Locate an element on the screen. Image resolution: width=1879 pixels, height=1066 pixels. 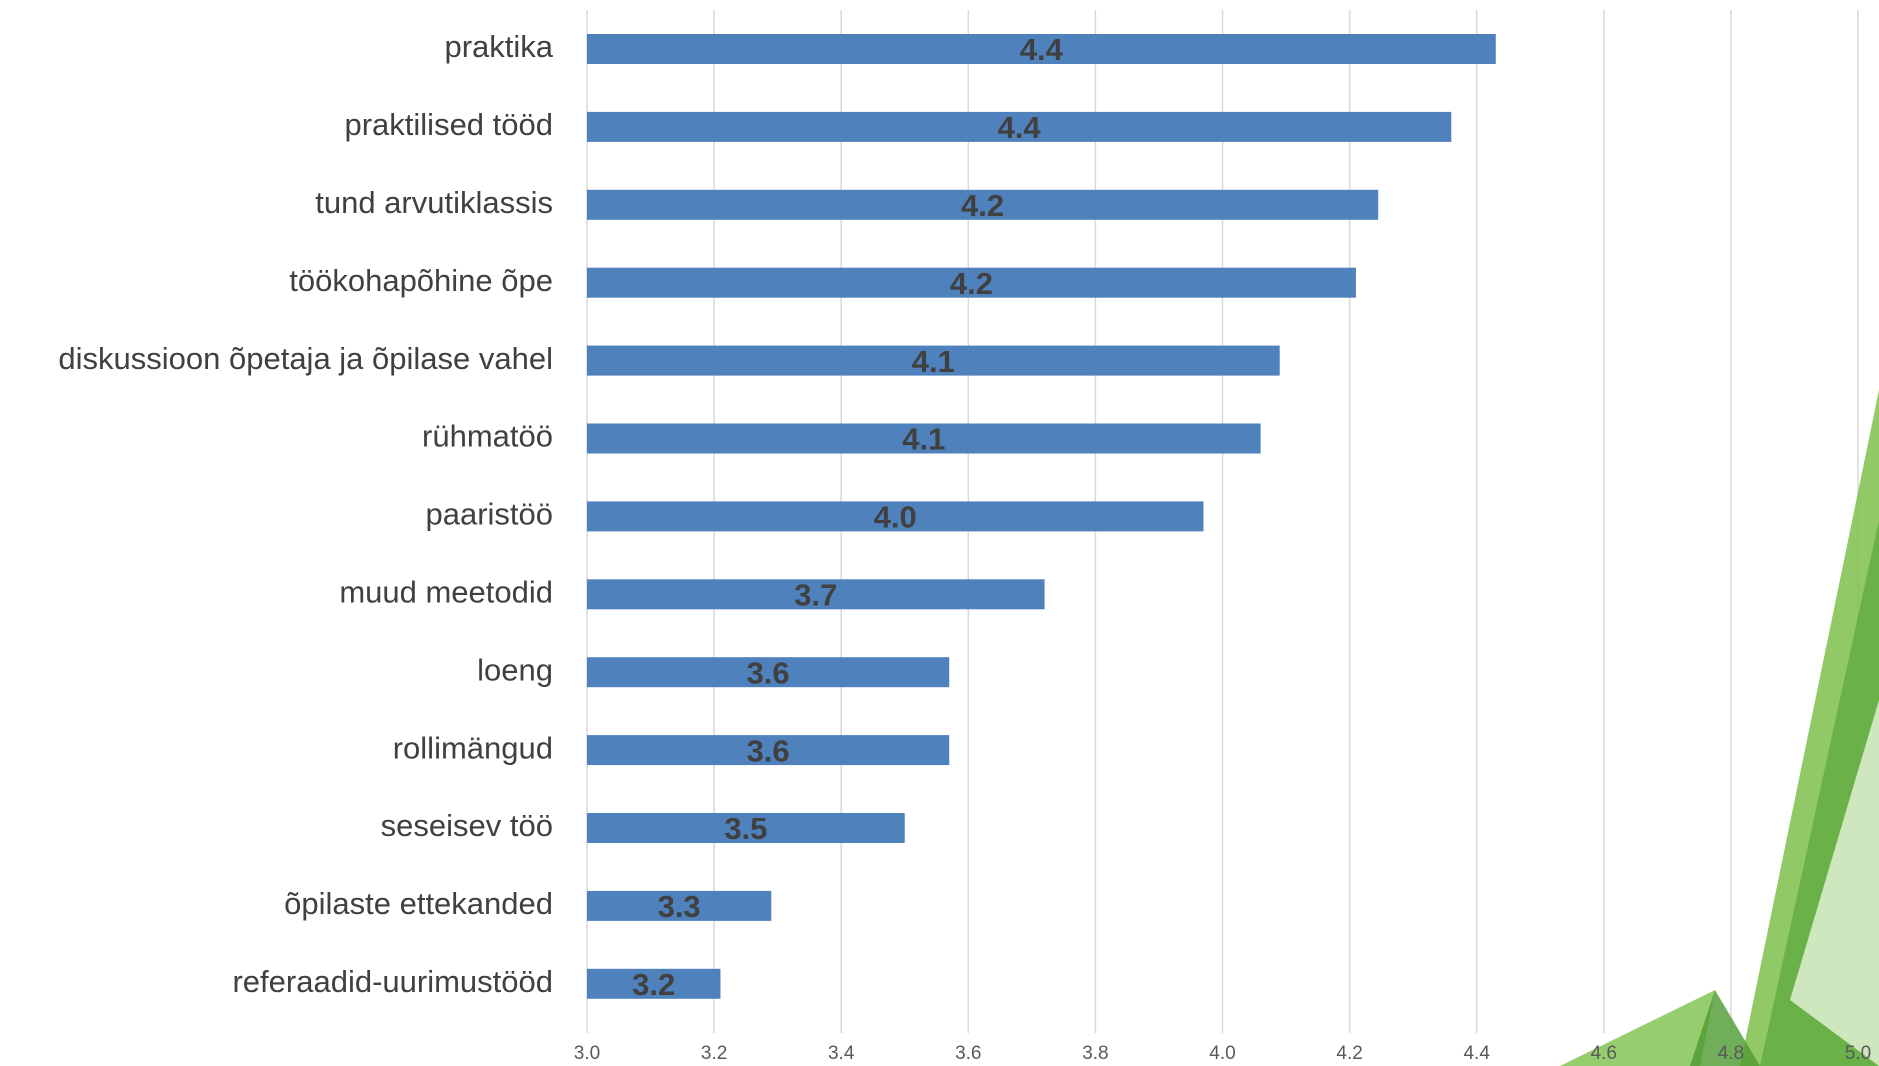
x-tick-label: 4.0 is located at coordinates (1222, 1053).